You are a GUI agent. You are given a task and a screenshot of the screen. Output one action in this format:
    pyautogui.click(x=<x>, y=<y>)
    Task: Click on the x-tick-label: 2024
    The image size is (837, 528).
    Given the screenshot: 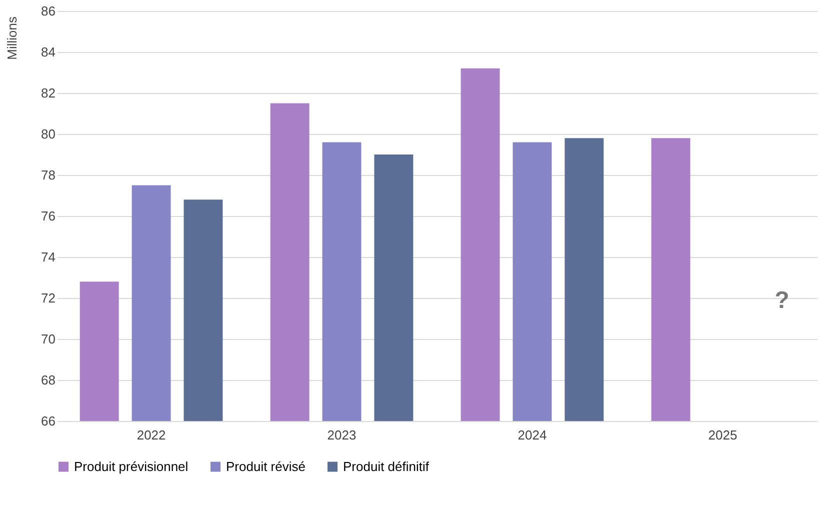 What is the action you would take?
    pyautogui.click(x=532, y=435)
    